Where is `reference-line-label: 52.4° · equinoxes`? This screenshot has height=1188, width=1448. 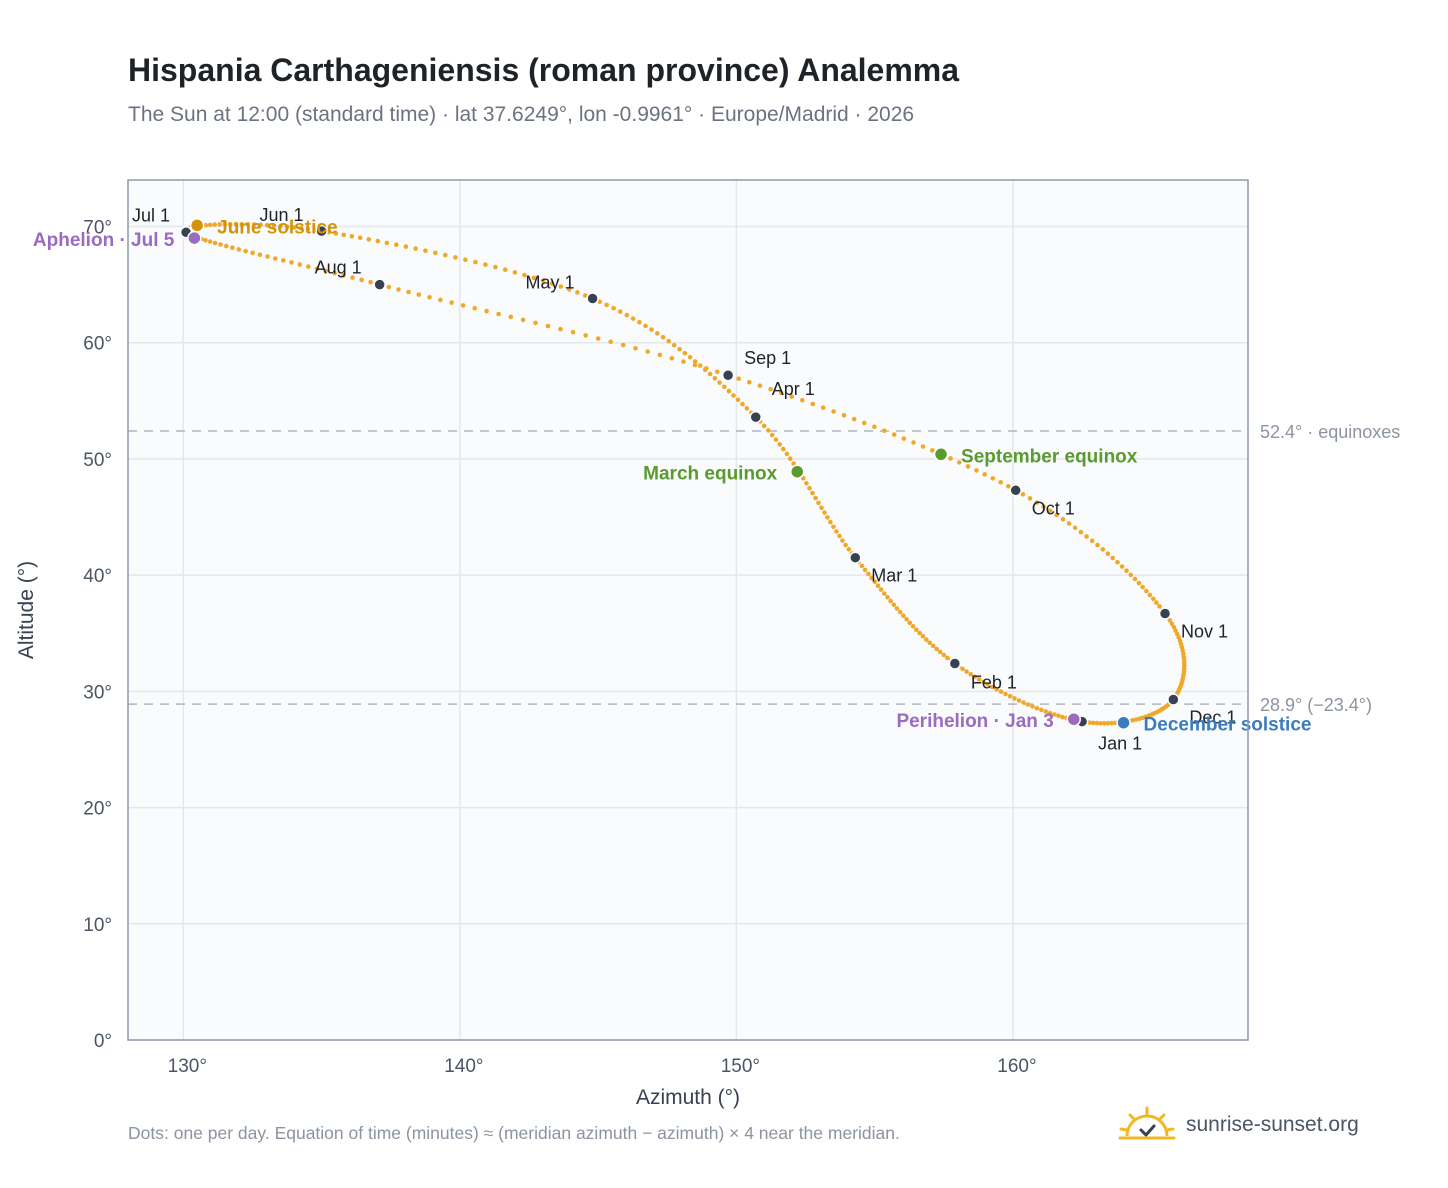 reference-line-label: 52.4° · equinoxes is located at coordinates (1330, 432).